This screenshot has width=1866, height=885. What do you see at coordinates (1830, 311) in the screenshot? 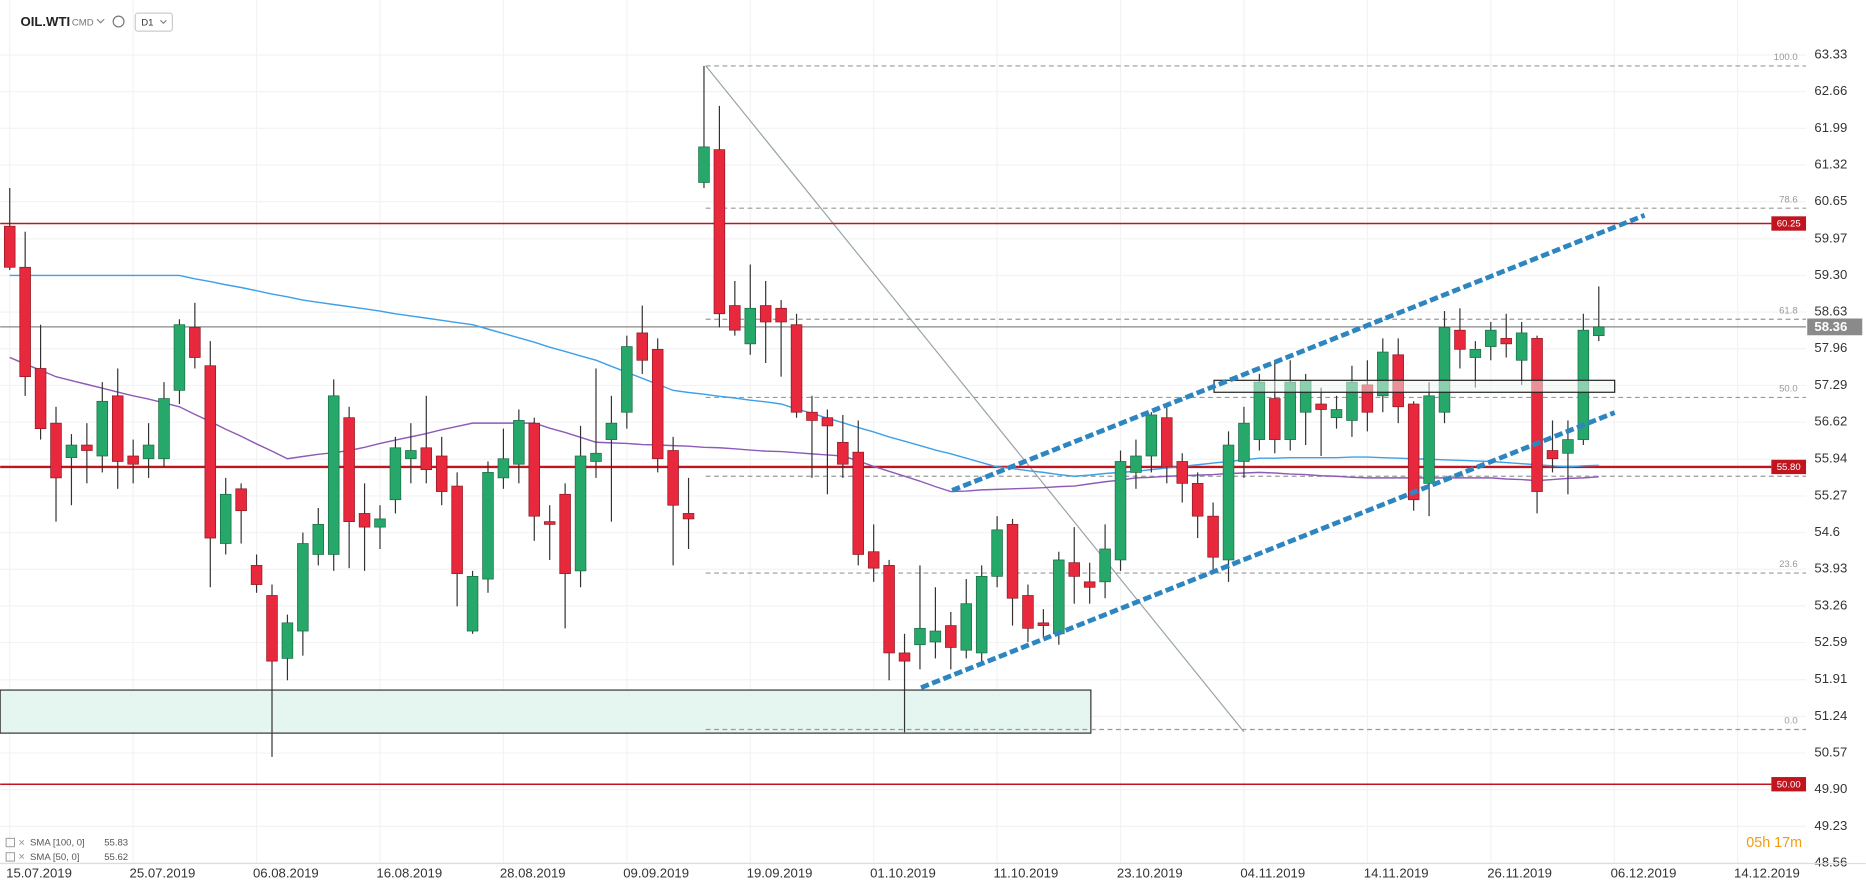
I see `y-tick-label: 58.63` at bounding box center [1830, 311].